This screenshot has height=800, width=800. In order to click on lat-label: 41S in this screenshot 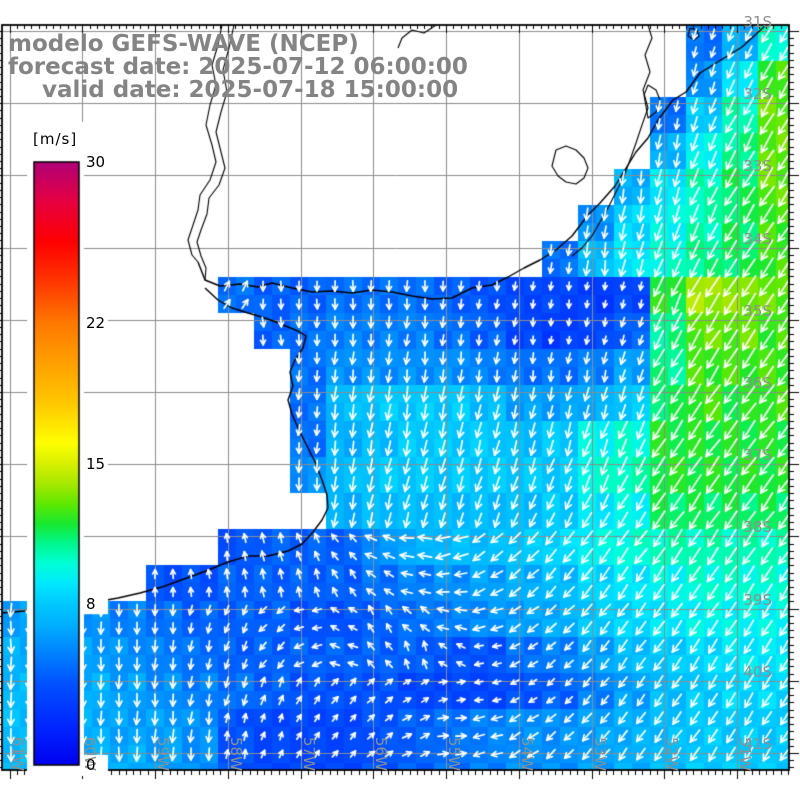, I will do `click(757, 744)`.